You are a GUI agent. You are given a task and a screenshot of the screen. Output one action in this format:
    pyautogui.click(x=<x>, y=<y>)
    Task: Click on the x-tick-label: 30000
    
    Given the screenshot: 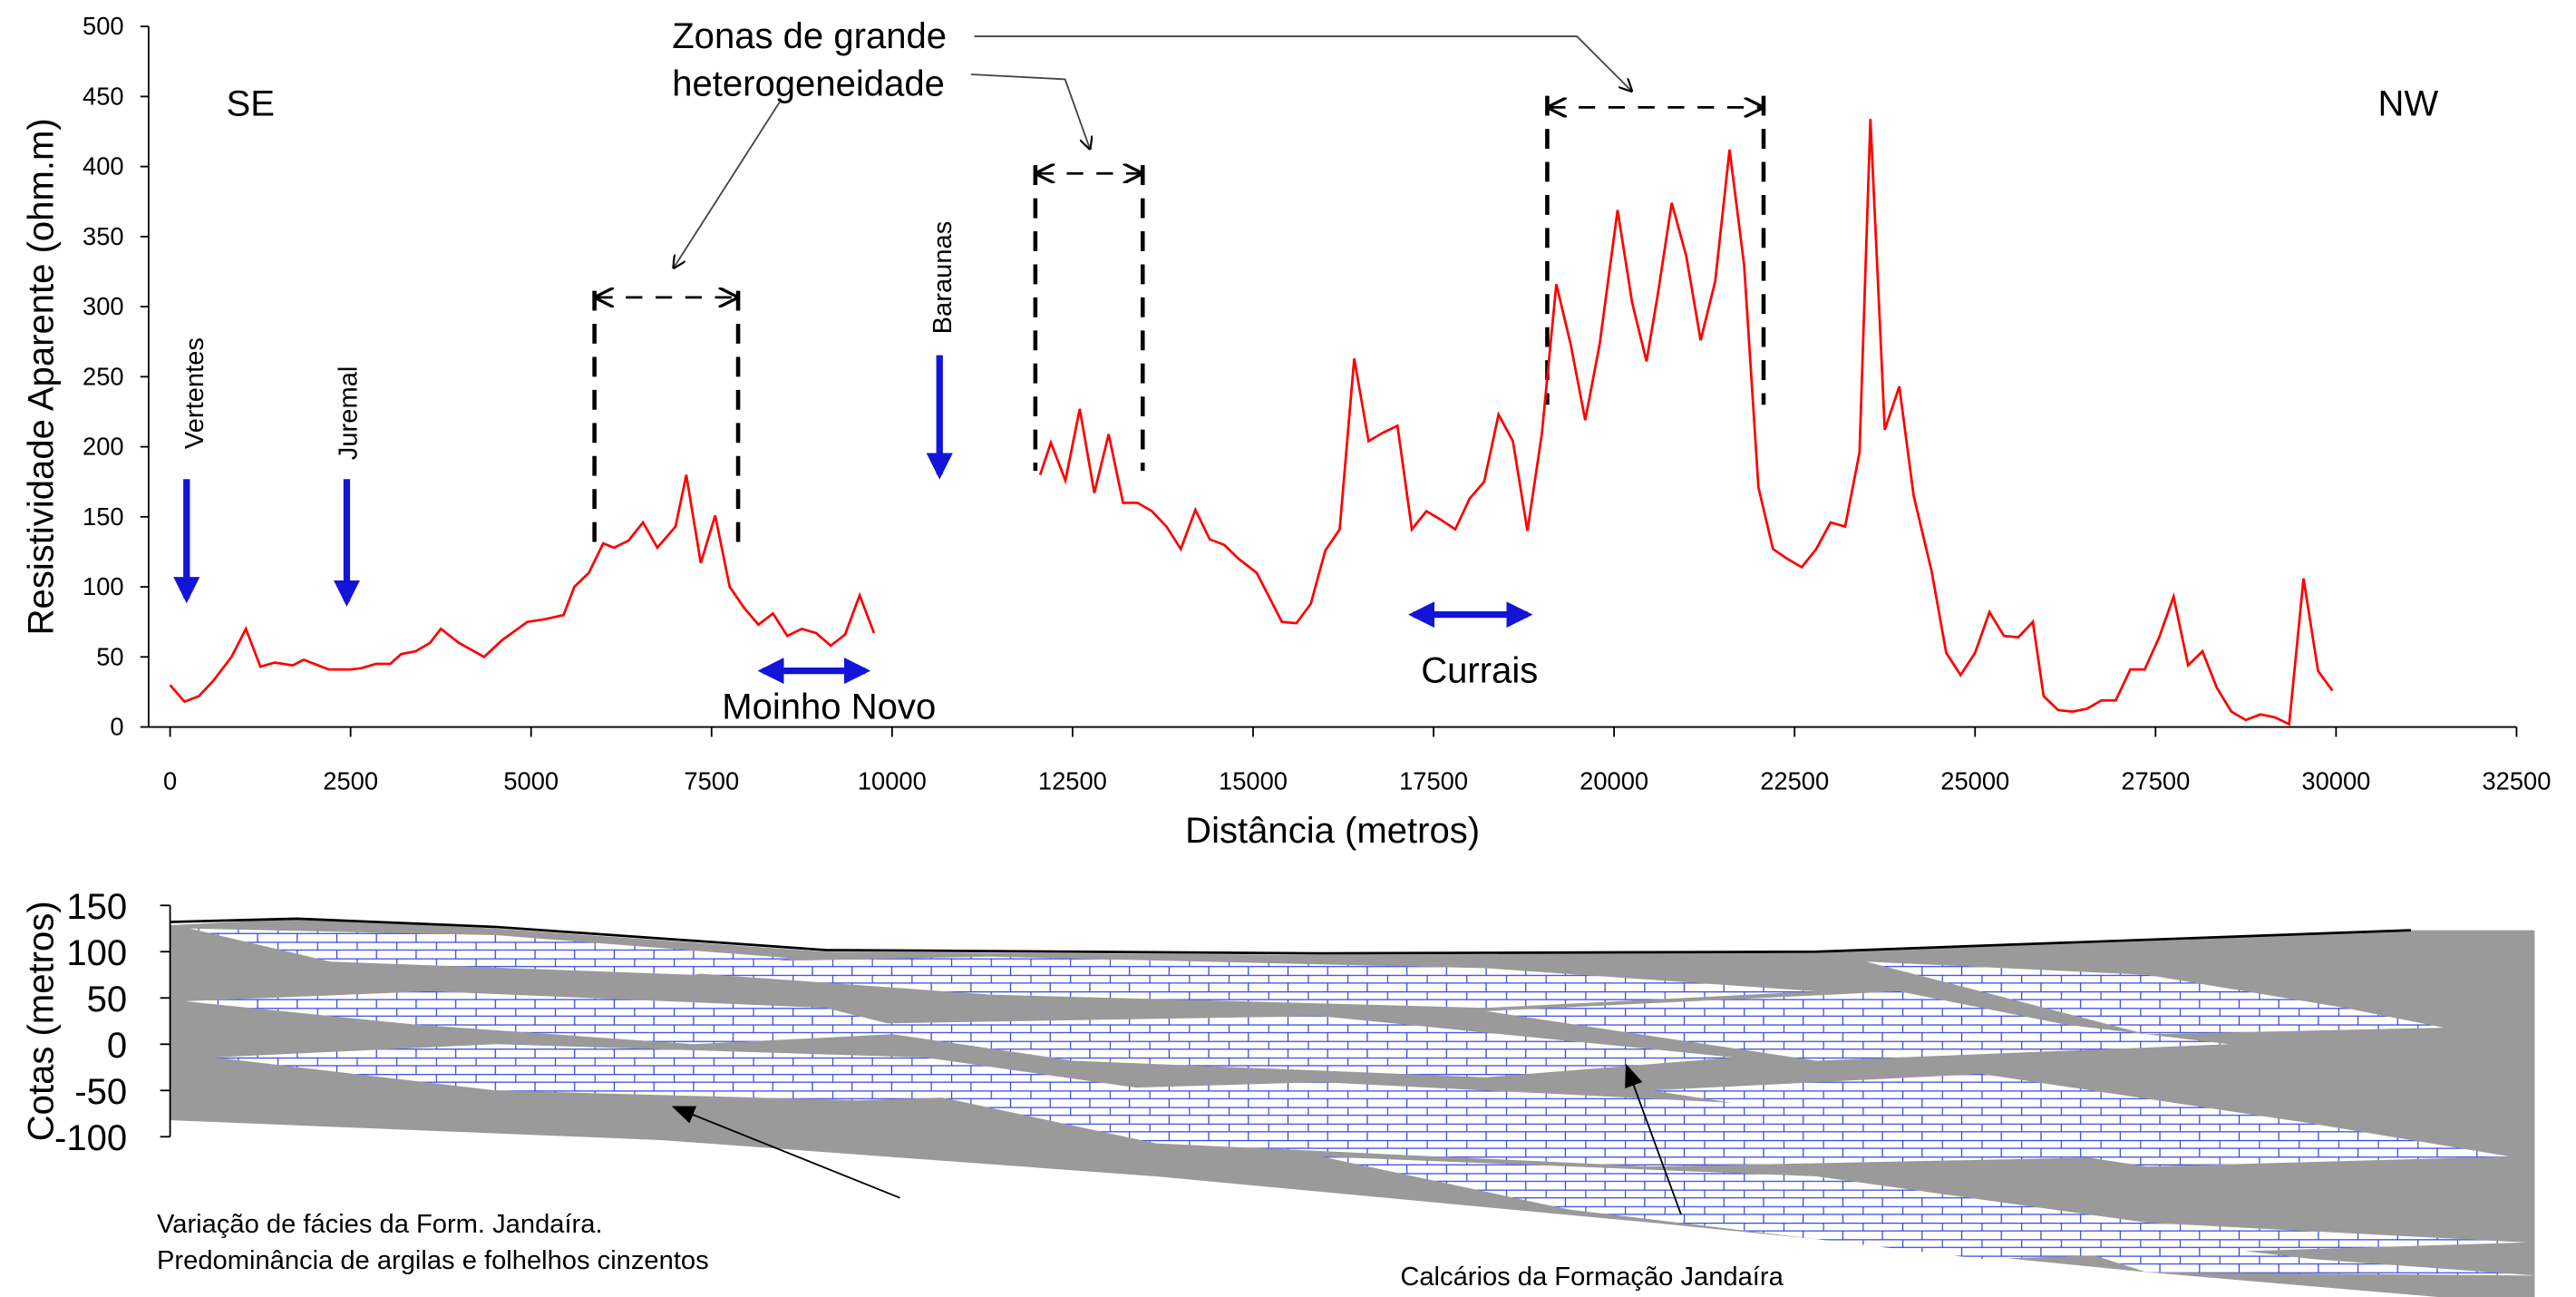 What is the action you would take?
    pyautogui.click(x=2335, y=781)
    